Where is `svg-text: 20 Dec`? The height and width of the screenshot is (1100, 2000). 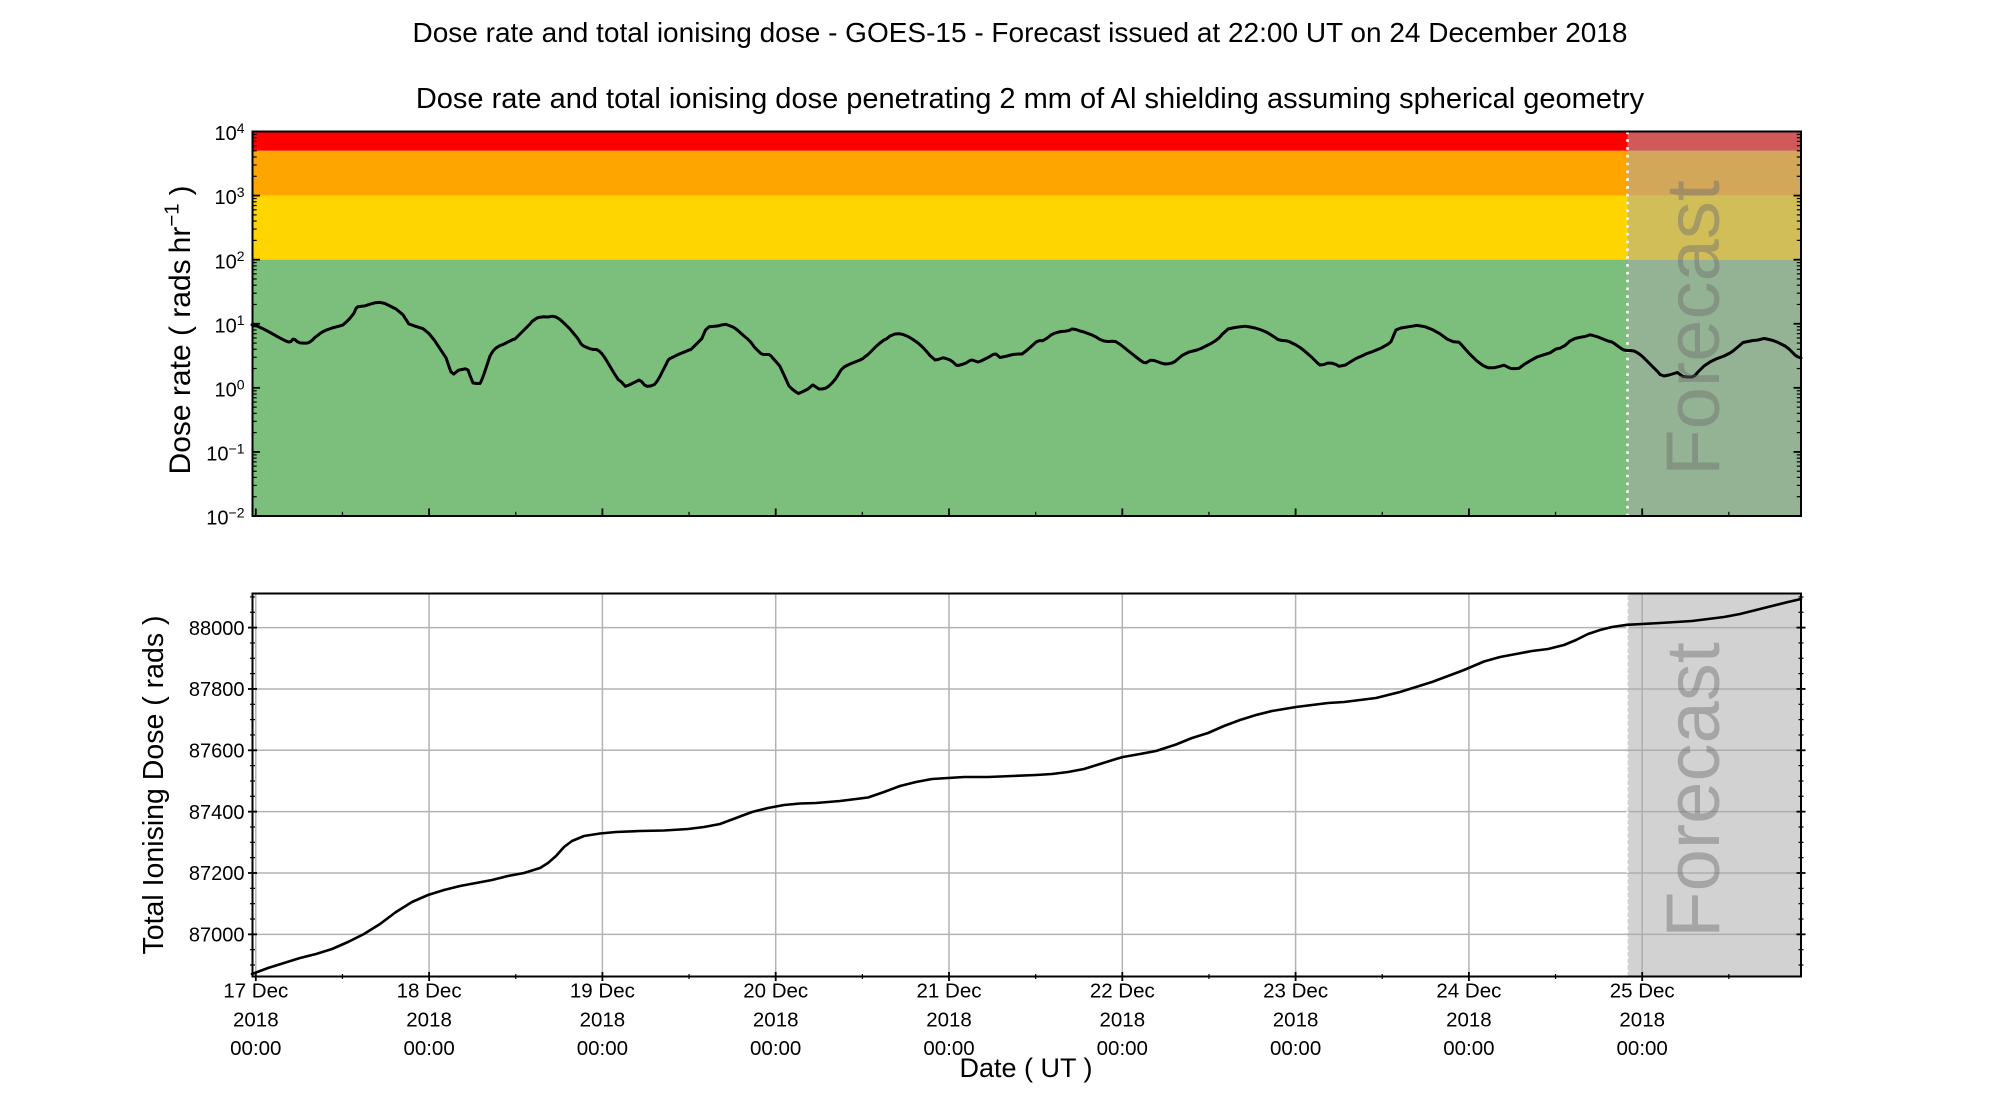 svg-text: 20 Dec is located at coordinates (775, 991).